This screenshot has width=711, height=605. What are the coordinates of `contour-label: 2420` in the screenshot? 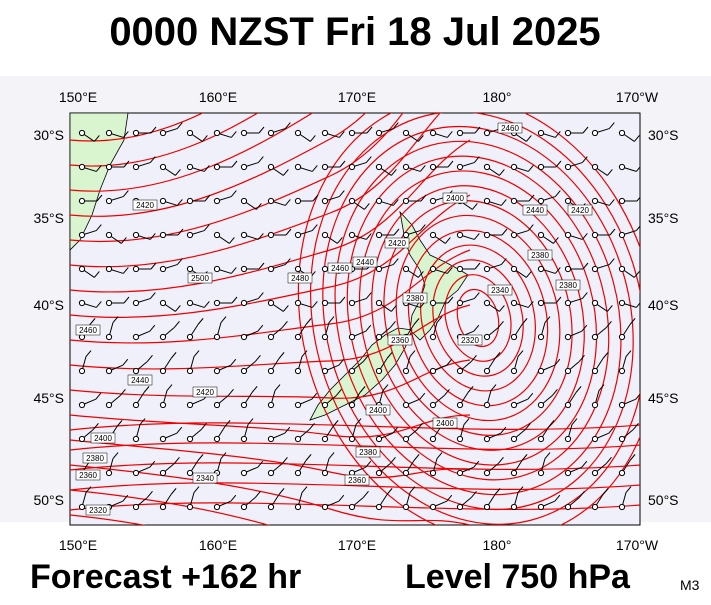 It's located at (580, 210).